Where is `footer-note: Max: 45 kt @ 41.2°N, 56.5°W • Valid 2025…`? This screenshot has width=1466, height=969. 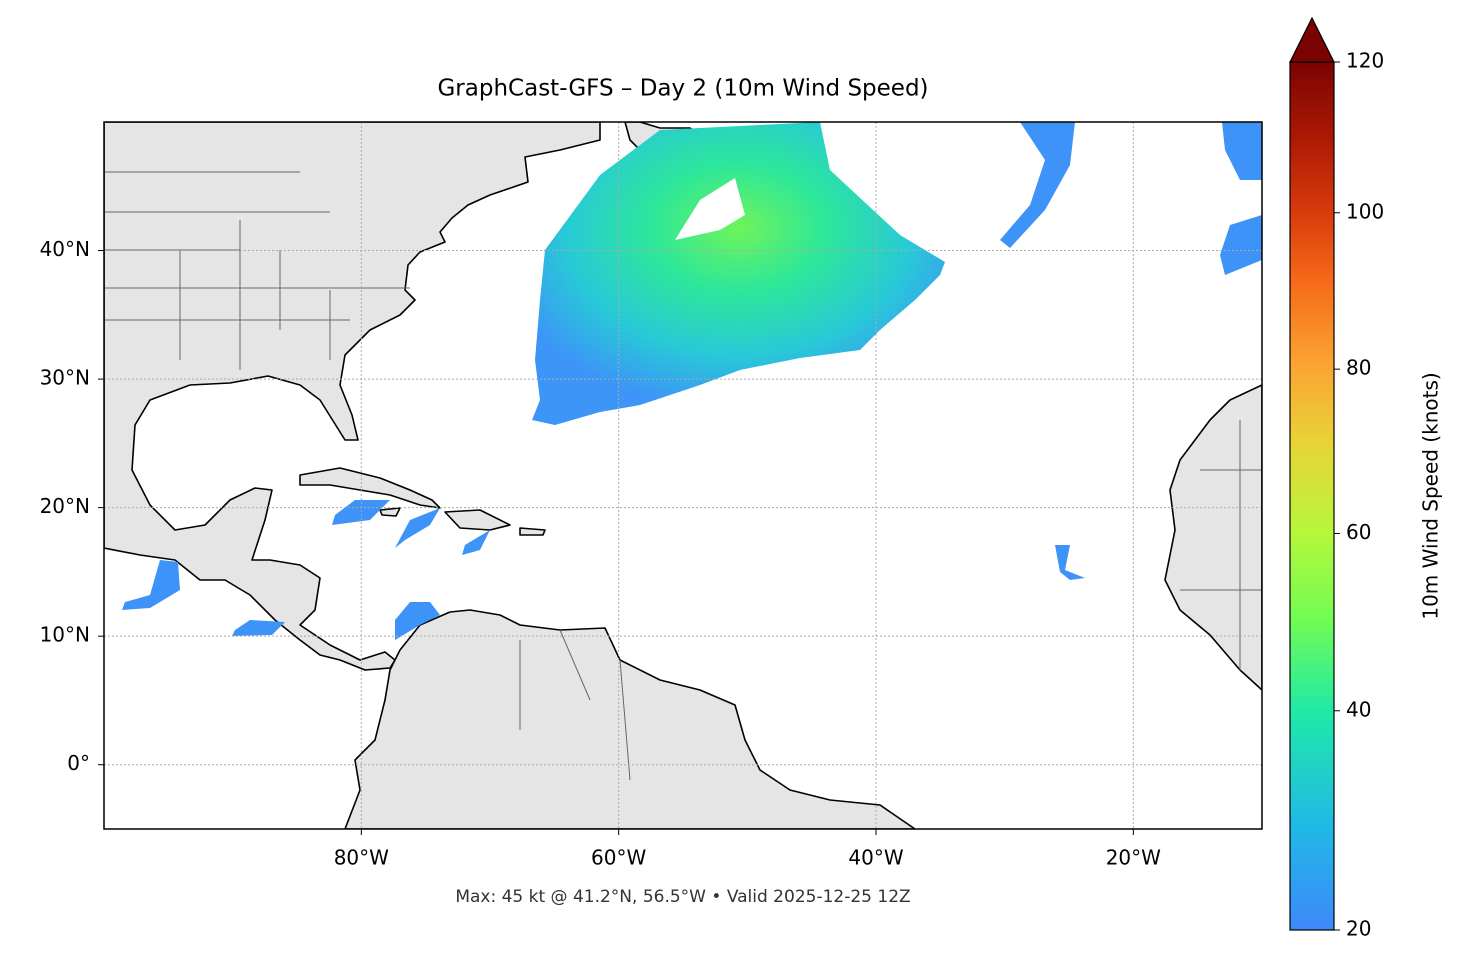 footer-note: Max: 45 kt @ 41.2°N, 56.5°W • Valid 2025… is located at coordinates (682, 897).